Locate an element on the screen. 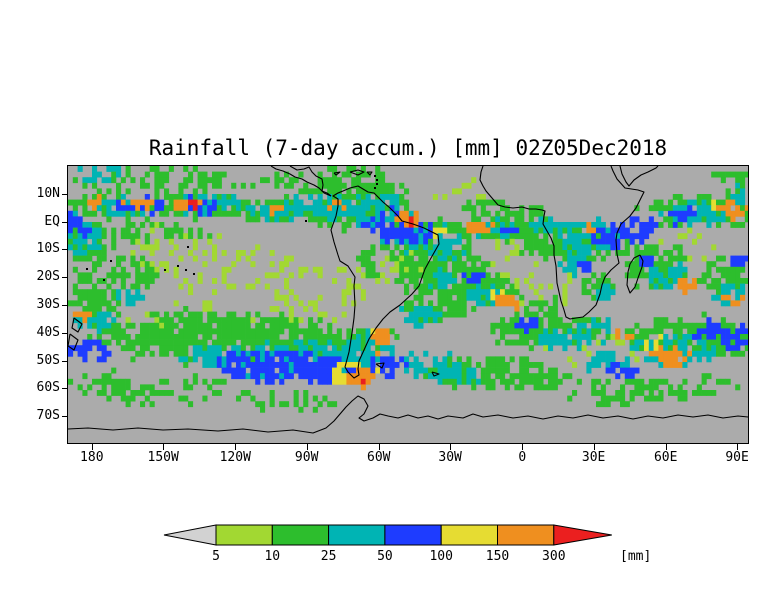 Image resolution: width=784 pixels, height=612 pixels. lat-tick-label: EQ is located at coordinates (52, 221).